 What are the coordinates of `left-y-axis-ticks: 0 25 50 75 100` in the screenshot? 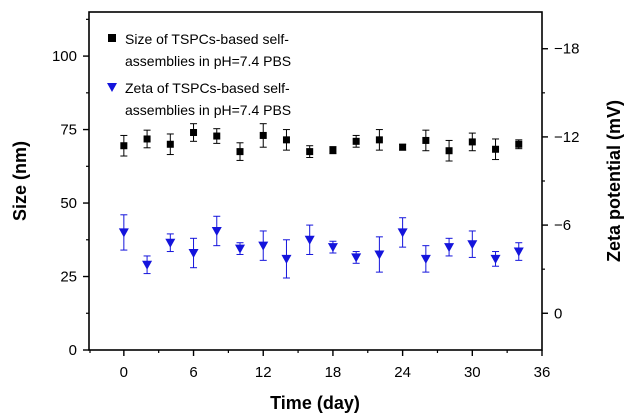 It's located at (70, 188).